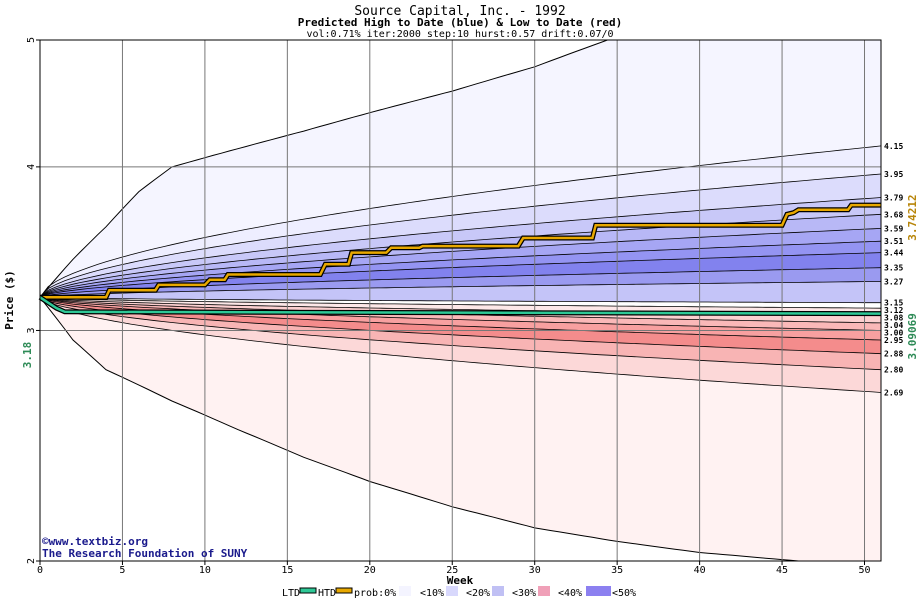 This screenshot has height=604, width=920. What do you see at coordinates (570, 593) in the screenshot?
I see `legend-label: <40%` at bounding box center [570, 593].